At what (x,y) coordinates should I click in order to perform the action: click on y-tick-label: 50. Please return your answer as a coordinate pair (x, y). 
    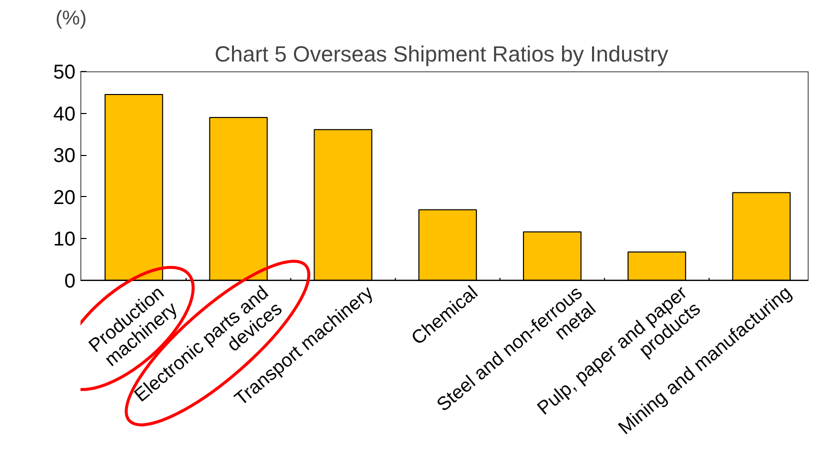
    Looking at the image, I should click on (64, 73).